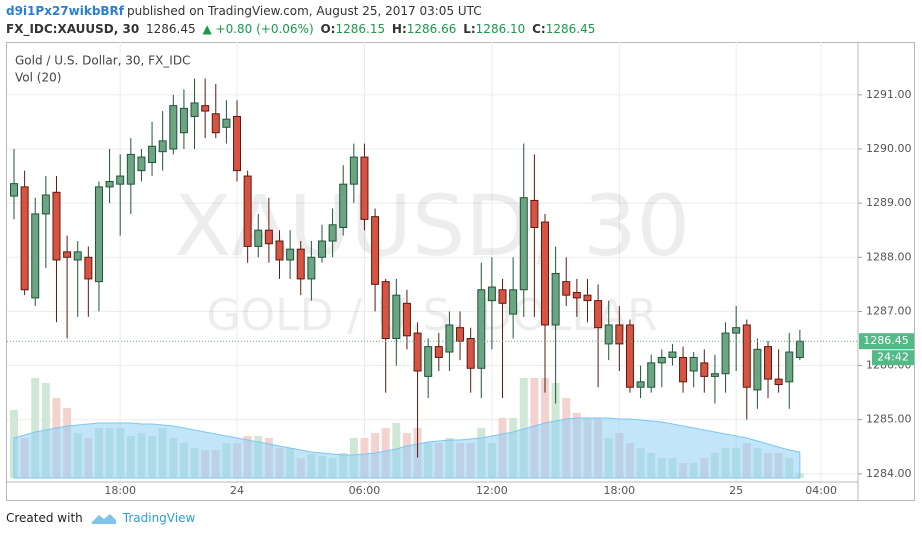  What do you see at coordinates (159, 518) in the screenshot?
I see `brand: TradingView` at bounding box center [159, 518].